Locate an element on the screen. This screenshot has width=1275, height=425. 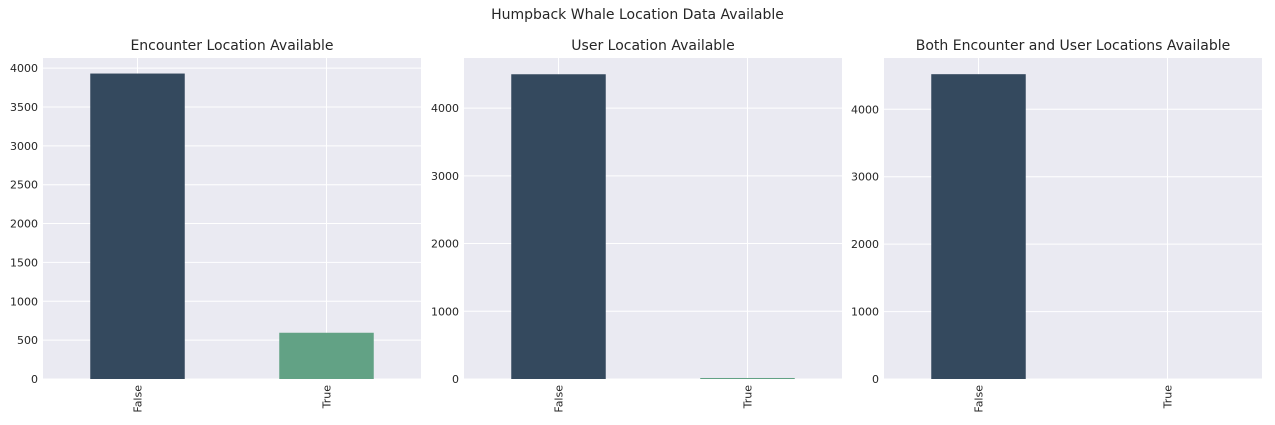
y-tick-label: 2500 is located at coordinates (24, 185).